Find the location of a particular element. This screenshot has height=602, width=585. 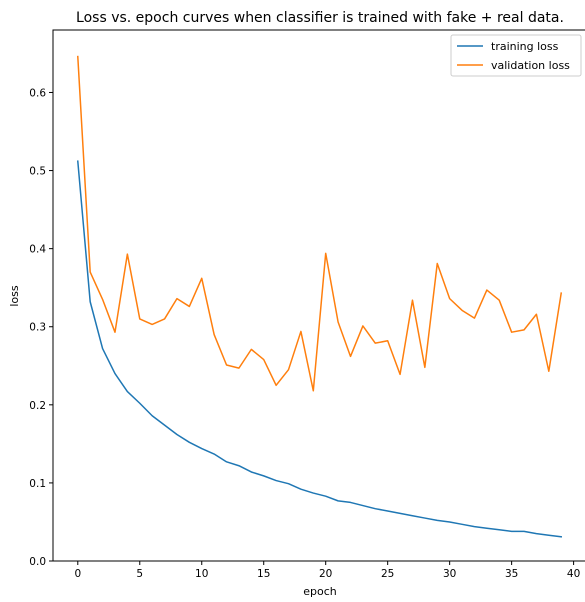

x-tick-label: 5 is located at coordinates (139, 574).